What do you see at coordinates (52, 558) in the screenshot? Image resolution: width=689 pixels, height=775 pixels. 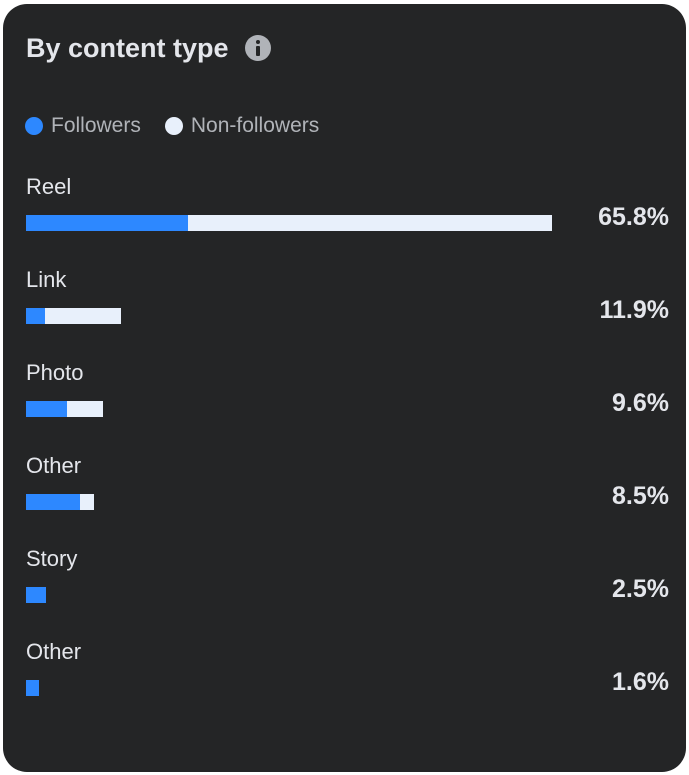 I see `row-label: Story` at bounding box center [52, 558].